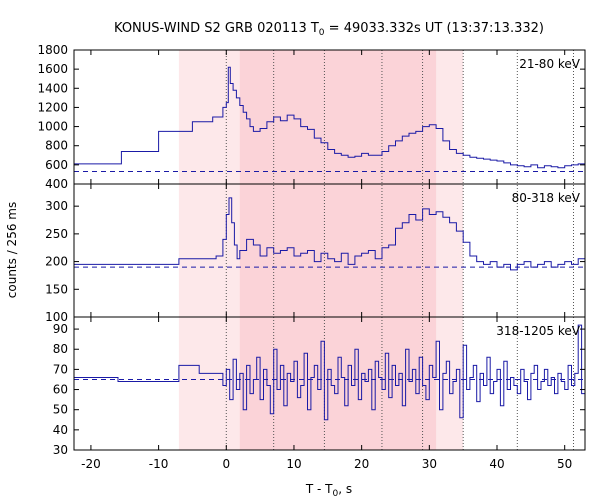 The height and width of the screenshot is (500, 600). I want to click on chart-title-main: KONUS-WIND S2 GRB 020113 T, so click(216, 28).